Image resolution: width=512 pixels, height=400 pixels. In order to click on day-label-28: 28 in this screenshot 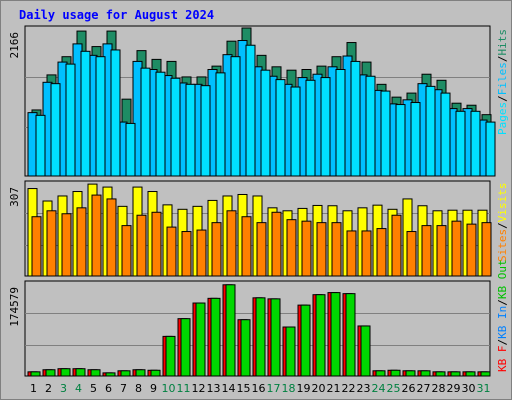, I will do `click(439, 388)`.